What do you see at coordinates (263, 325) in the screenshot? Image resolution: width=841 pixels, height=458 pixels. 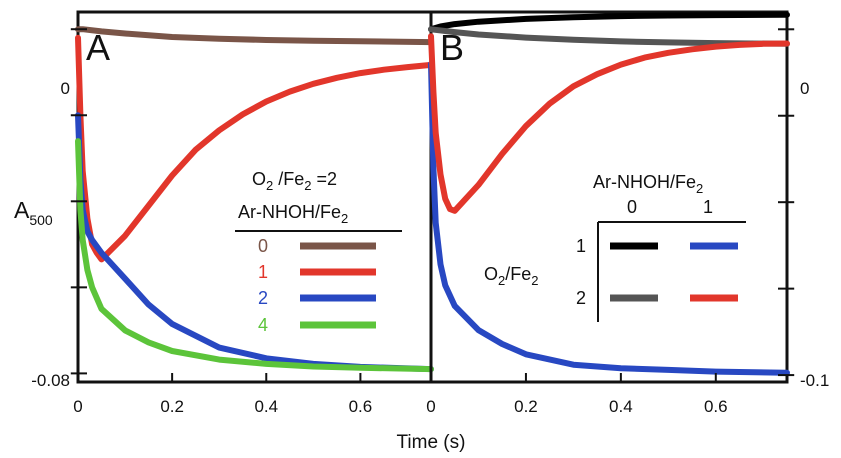 I see `legend-a-label-4: 4` at bounding box center [263, 325].